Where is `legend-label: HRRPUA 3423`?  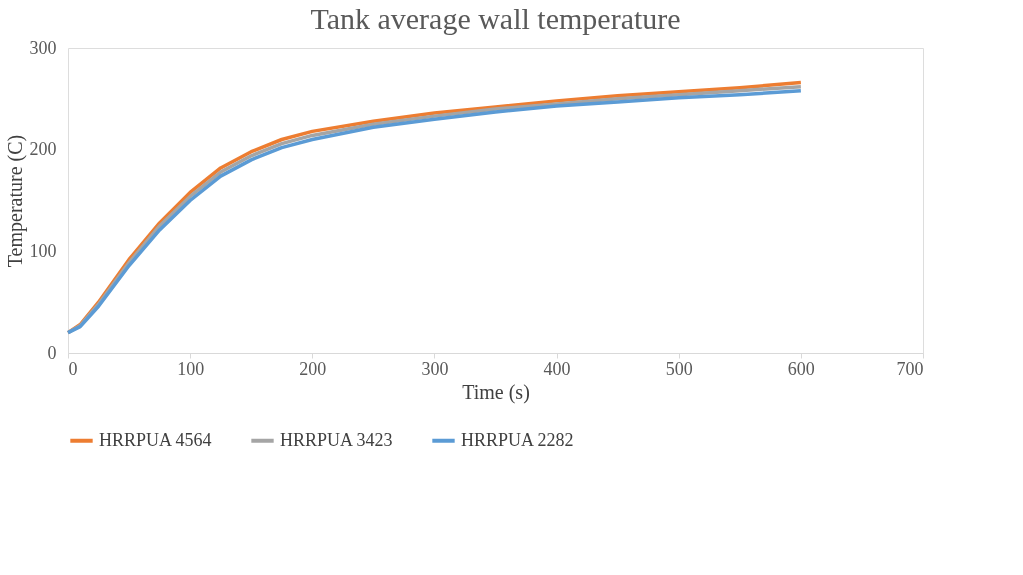
legend-label: HRRPUA 3423 is located at coordinates (336, 439).